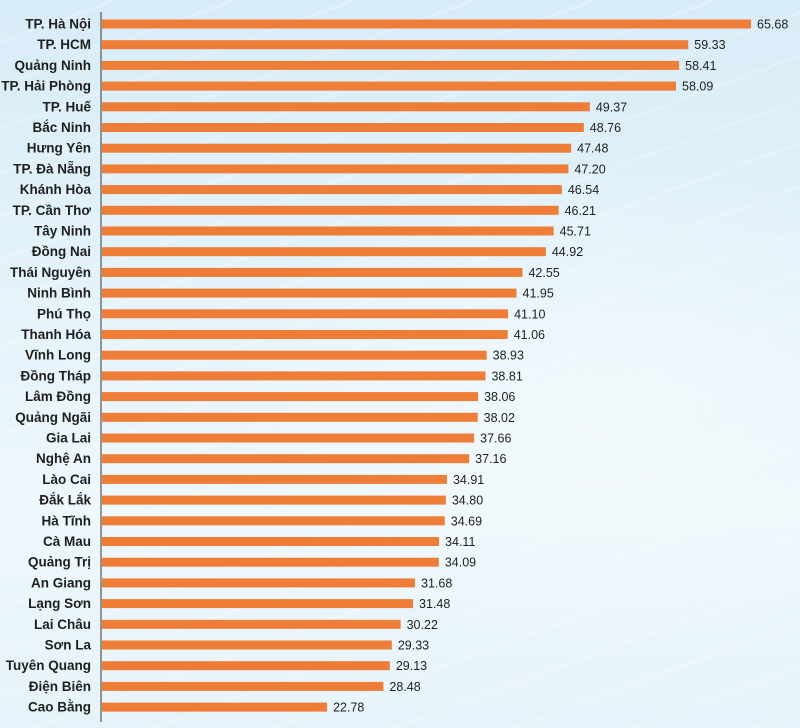  Describe the element at coordinates (538, 294) in the screenshot. I see `value-label: 41.95` at that location.